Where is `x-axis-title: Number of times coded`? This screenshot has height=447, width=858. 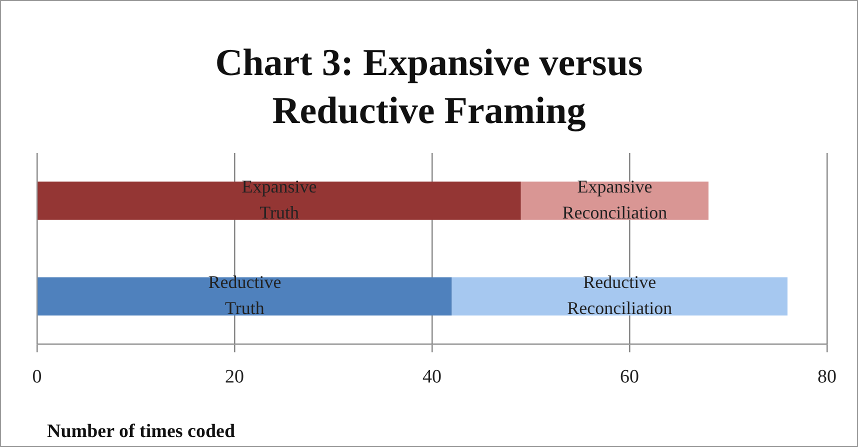
x-axis-title: Number of times coded is located at coordinates (141, 432).